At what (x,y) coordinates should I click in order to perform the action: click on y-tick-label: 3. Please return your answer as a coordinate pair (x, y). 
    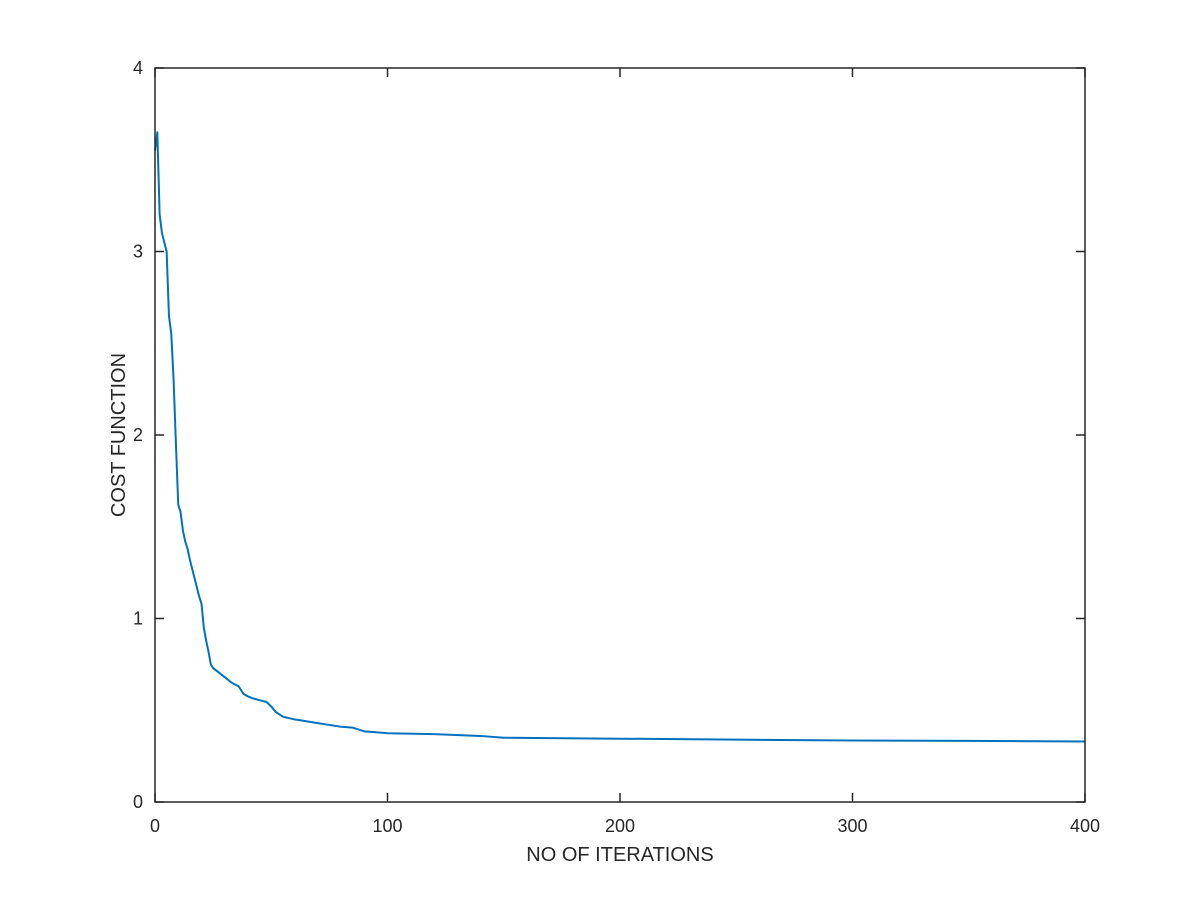
    Looking at the image, I should click on (138, 252).